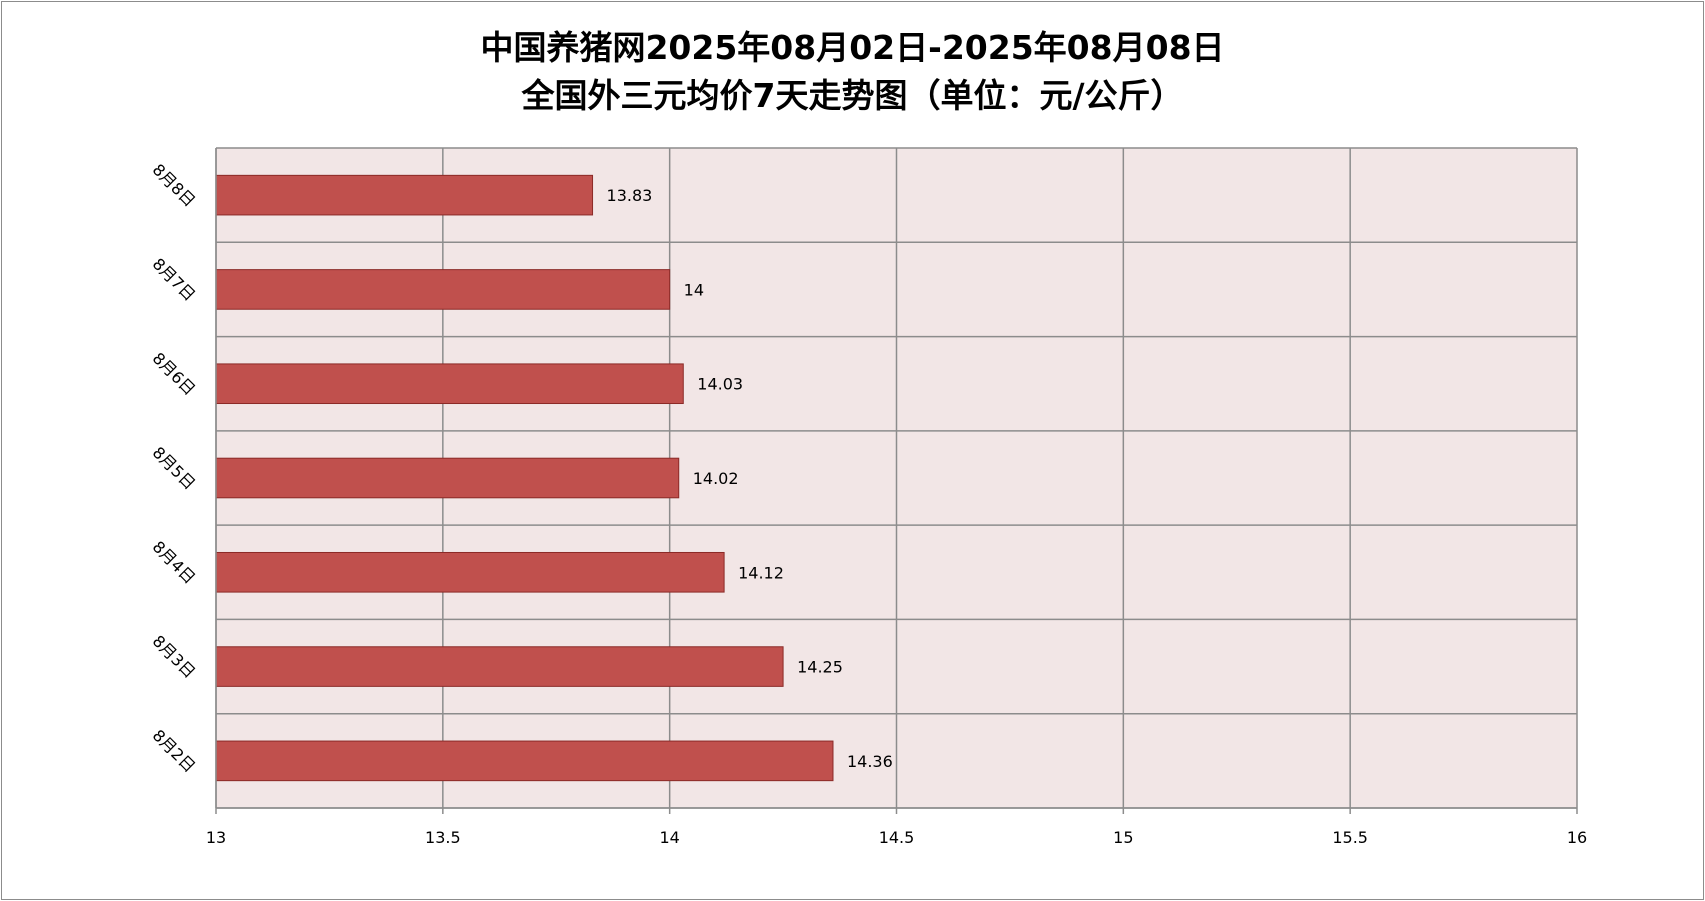  Describe the element at coordinates (174, 374) in the screenshot. I see `y-category-label: 8月6日` at that location.